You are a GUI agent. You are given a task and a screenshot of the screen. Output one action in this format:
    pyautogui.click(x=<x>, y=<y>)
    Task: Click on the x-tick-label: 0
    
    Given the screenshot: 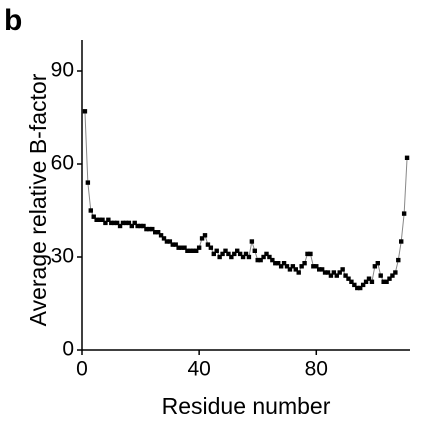 What is the action you would take?
    pyautogui.click(x=82, y=369)
    